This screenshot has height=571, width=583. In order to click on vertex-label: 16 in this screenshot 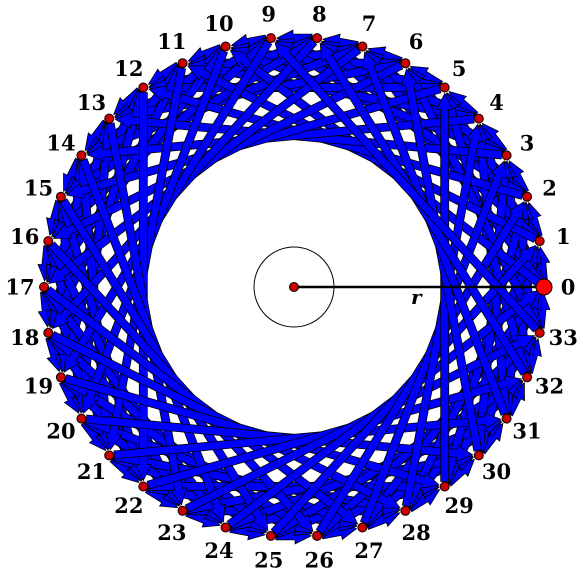, I will do `click(24, 236)`.